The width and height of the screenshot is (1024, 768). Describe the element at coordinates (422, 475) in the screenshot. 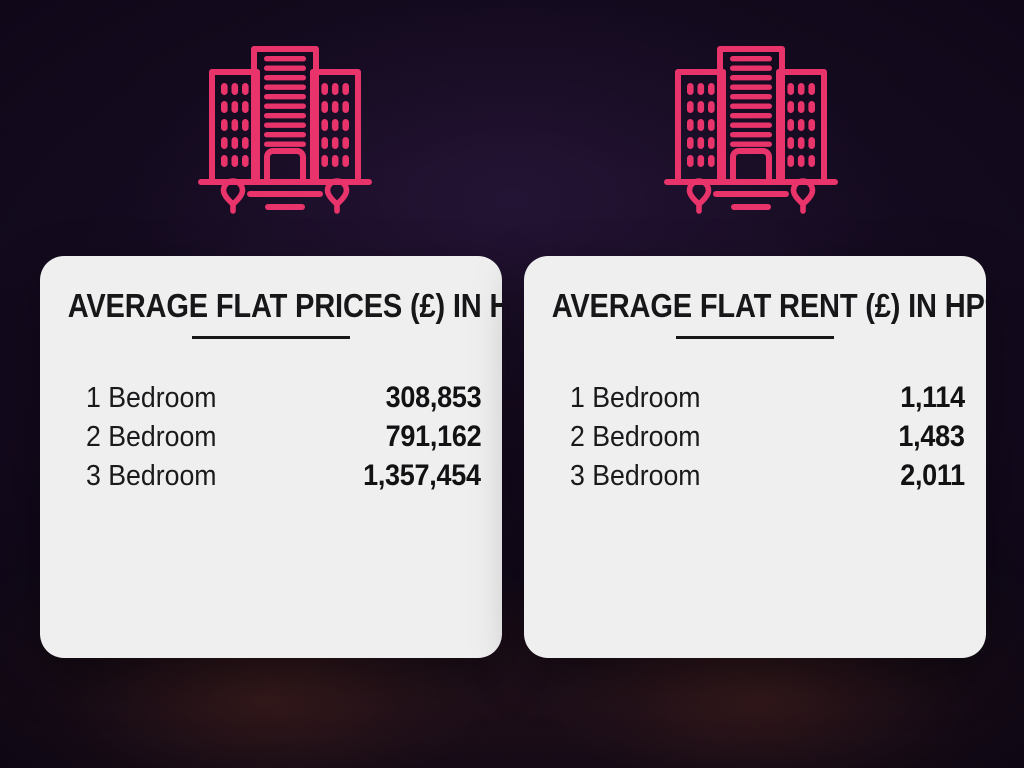

I see `row-value: 1,357,454` at that location.